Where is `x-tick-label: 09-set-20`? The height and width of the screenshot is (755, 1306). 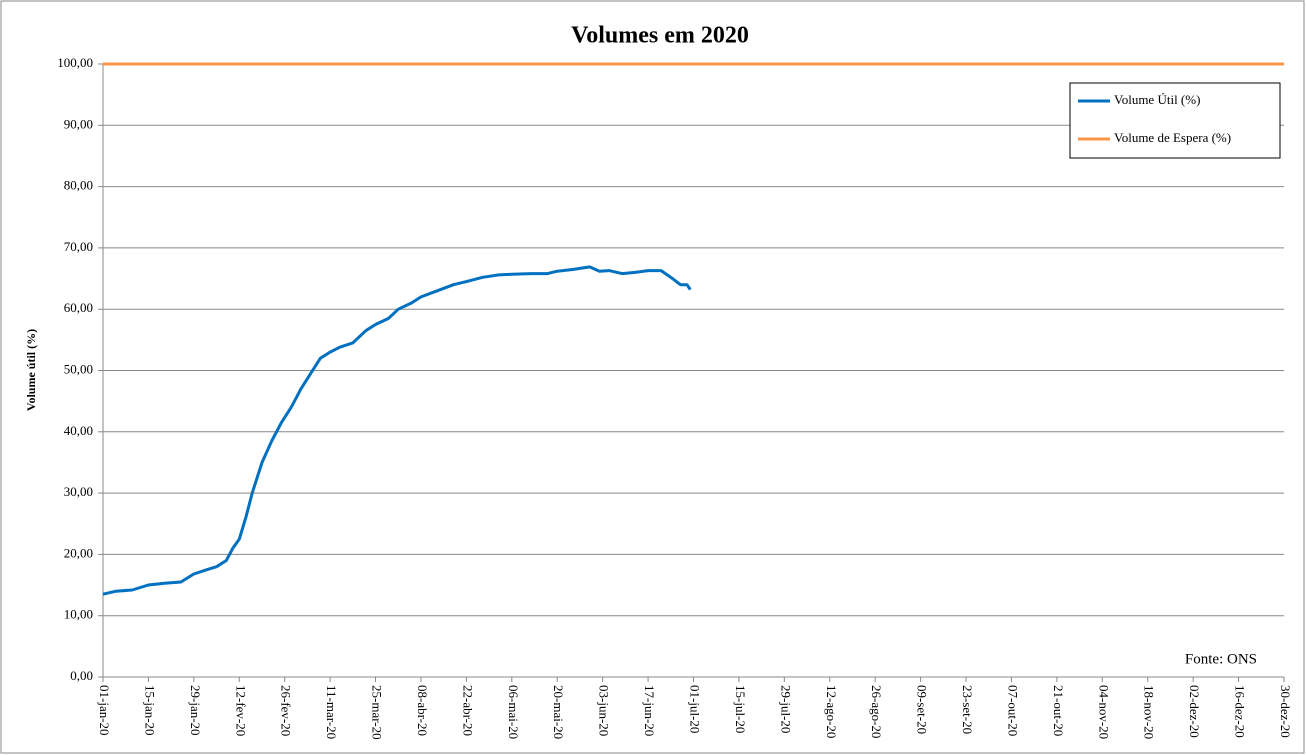 x-tick-label: 09-set-20 is located at coordinates (922, 709).